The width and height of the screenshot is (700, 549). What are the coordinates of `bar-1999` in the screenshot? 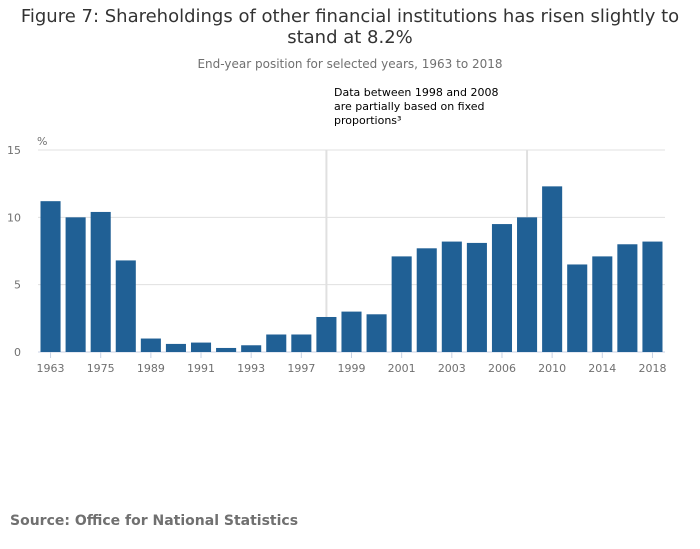 It's located at (351, 331).